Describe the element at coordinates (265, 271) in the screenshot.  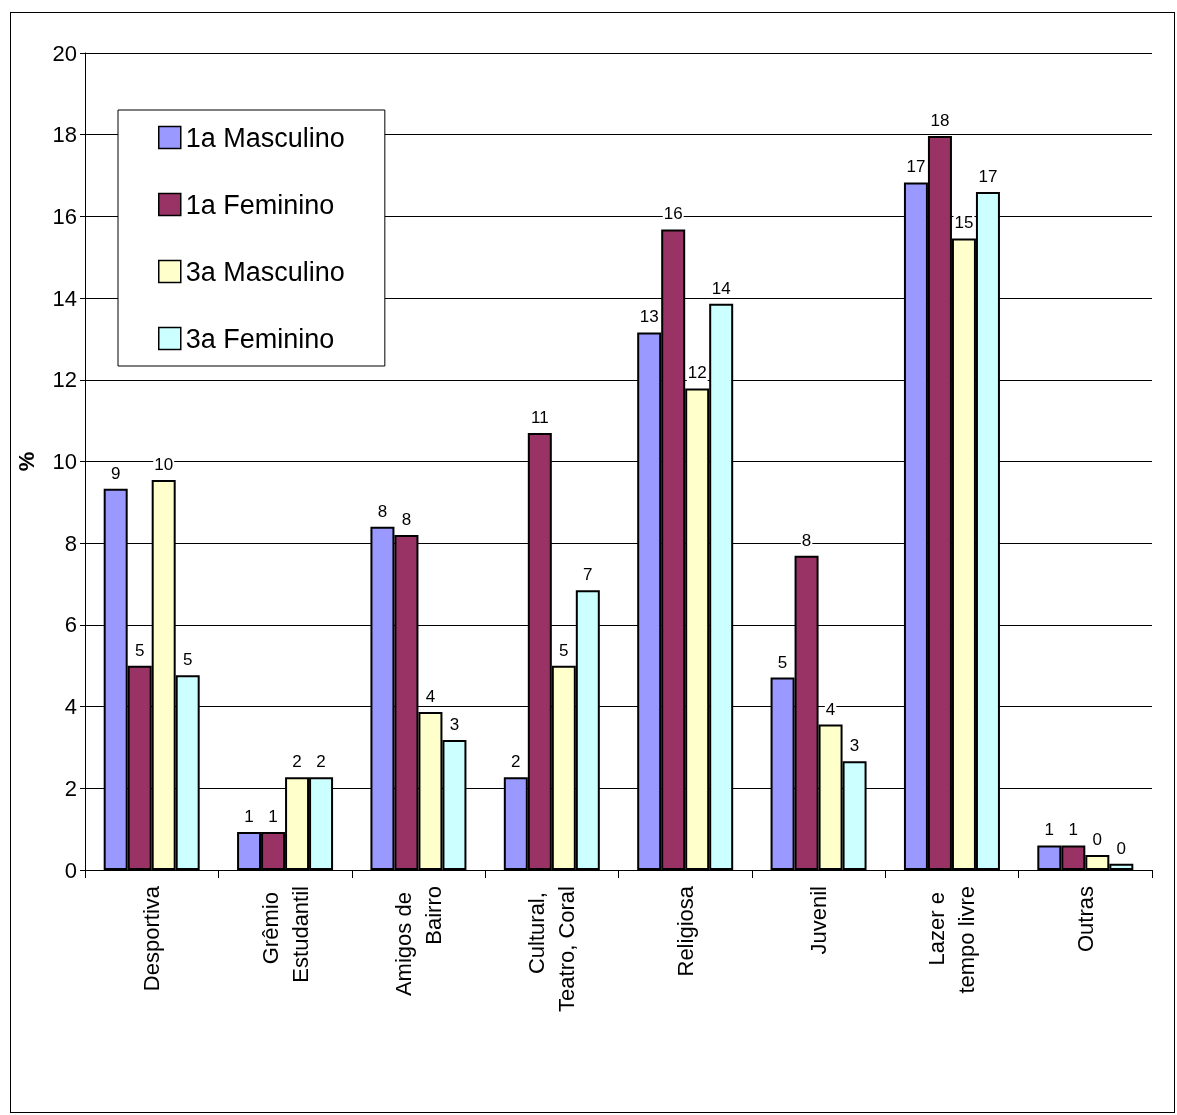
I see `legend-label: 3a Masculino` at that location.